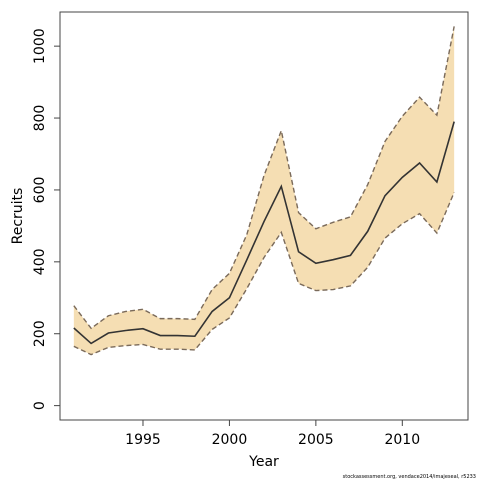  I want to click on y-tick-label: 600, so click(40, 190).